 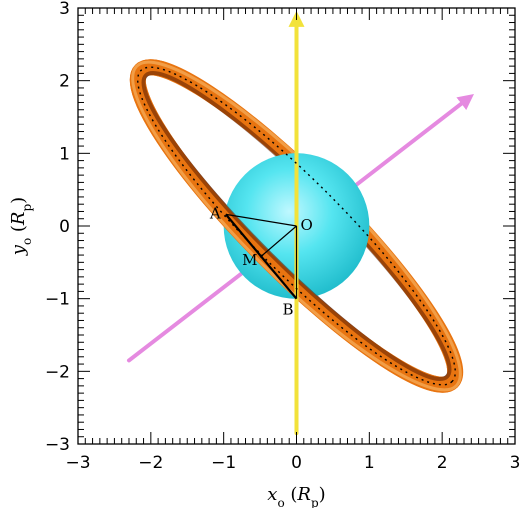 I want to click on y-tick-labels: −3 −2 −1 0 1 2 3, so click(x=57, y=227).